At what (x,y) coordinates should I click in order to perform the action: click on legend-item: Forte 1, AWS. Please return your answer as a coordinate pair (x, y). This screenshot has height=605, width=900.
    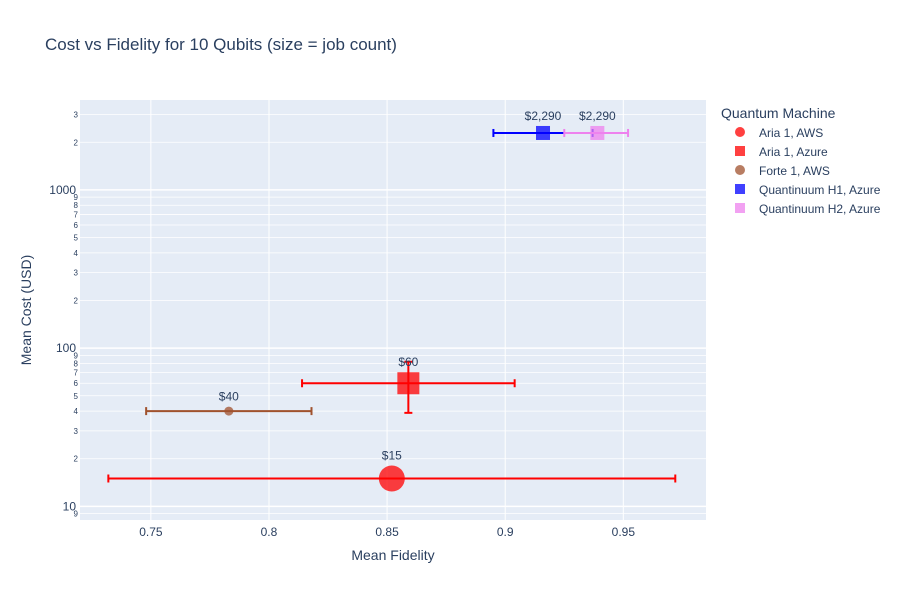
    Looking at the image, I should click on (782, 171).